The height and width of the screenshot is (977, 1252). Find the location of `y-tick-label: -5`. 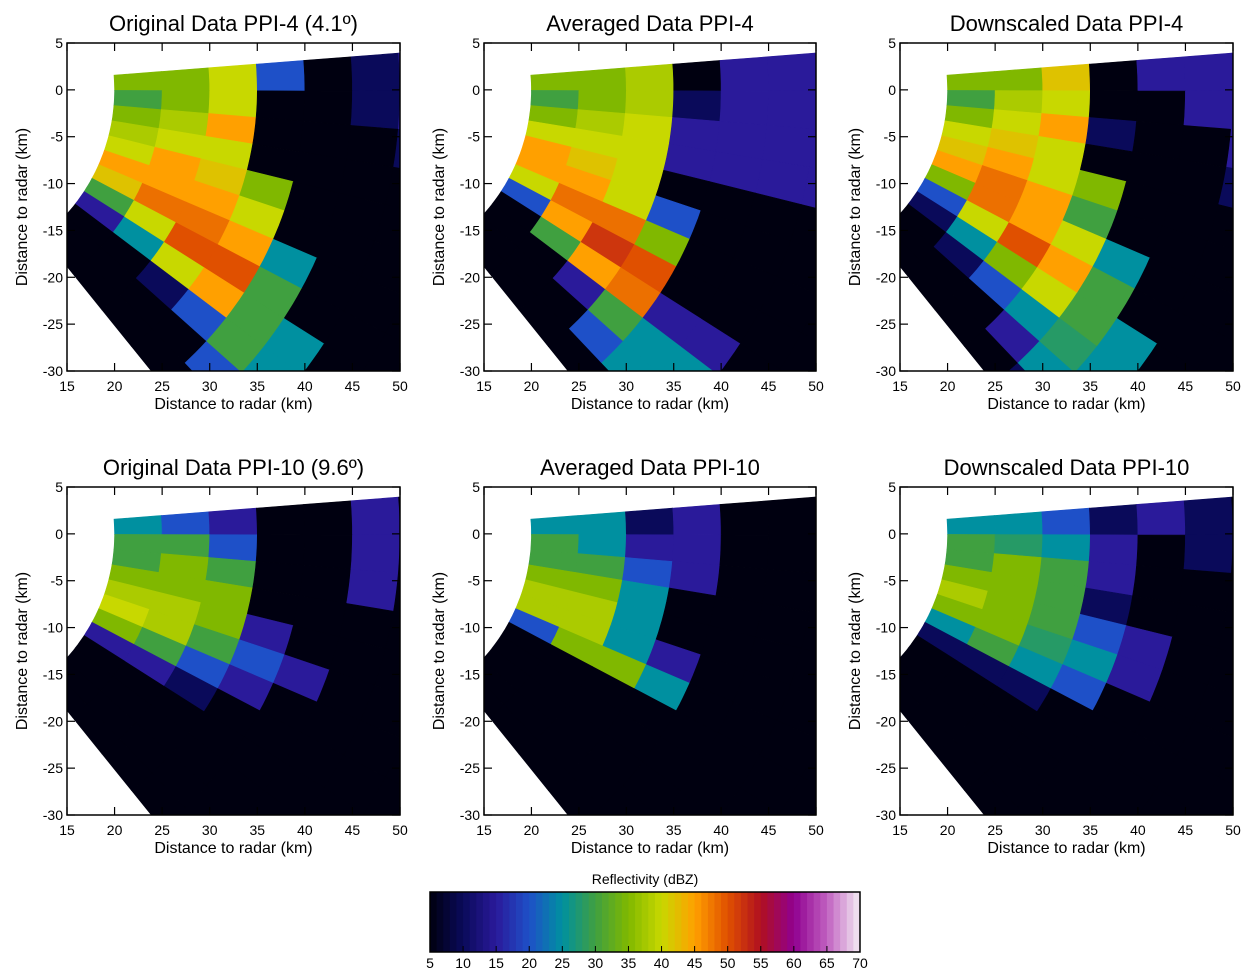

y-tick-label: -5 is located at coordinates (474, 581).